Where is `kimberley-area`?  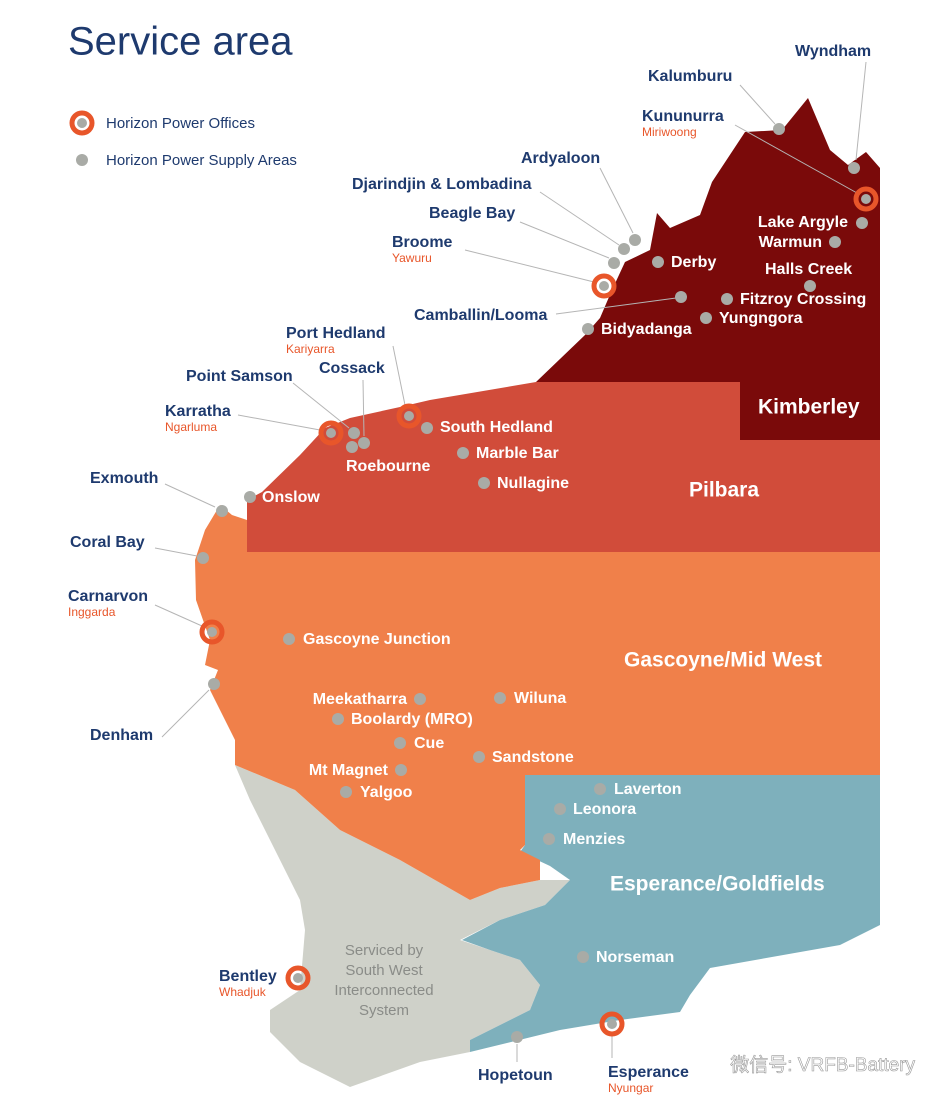
kimberley-area is located at coordinates (708, 269).